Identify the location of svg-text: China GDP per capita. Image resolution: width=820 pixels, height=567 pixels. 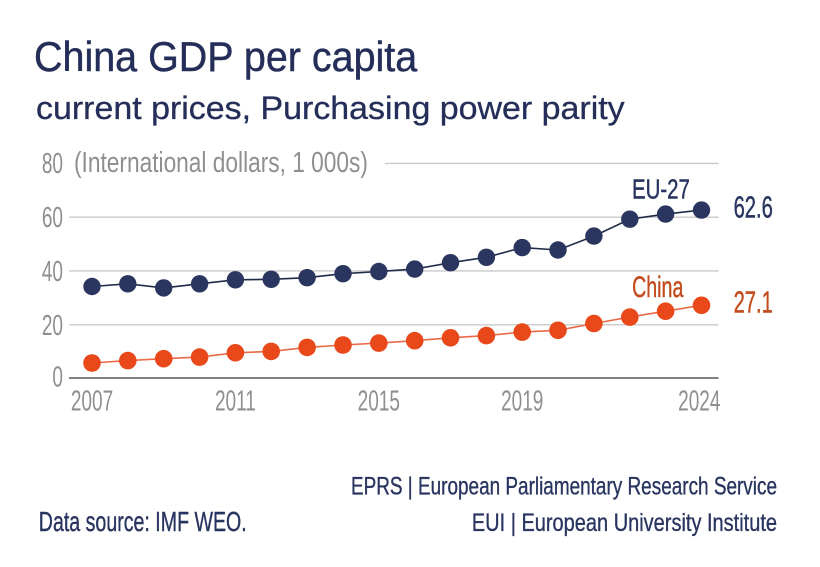
(226, 56).